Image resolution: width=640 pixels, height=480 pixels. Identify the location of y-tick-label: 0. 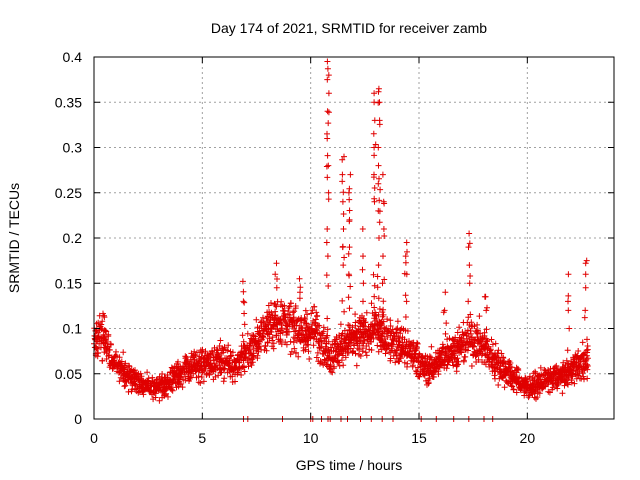
(78, 419).